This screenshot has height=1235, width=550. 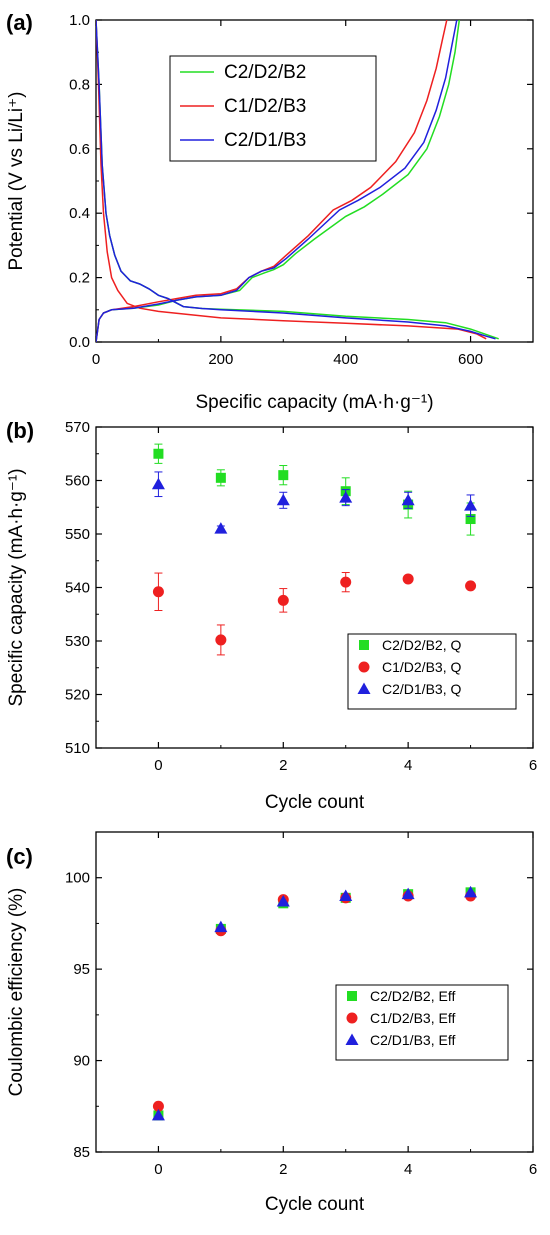 I want to click on legend: C2/D2/B2 C1/D2/B3 C2/D1/B3, so click(x=273, y=108).